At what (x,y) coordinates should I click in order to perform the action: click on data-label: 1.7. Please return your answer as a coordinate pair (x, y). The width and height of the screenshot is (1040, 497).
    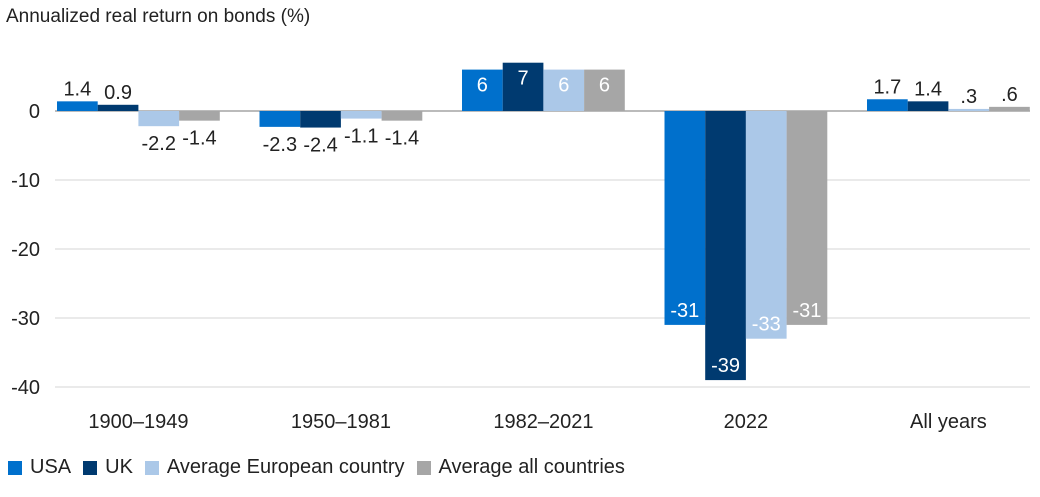
    Looking at the image, I should click on (887, 87).